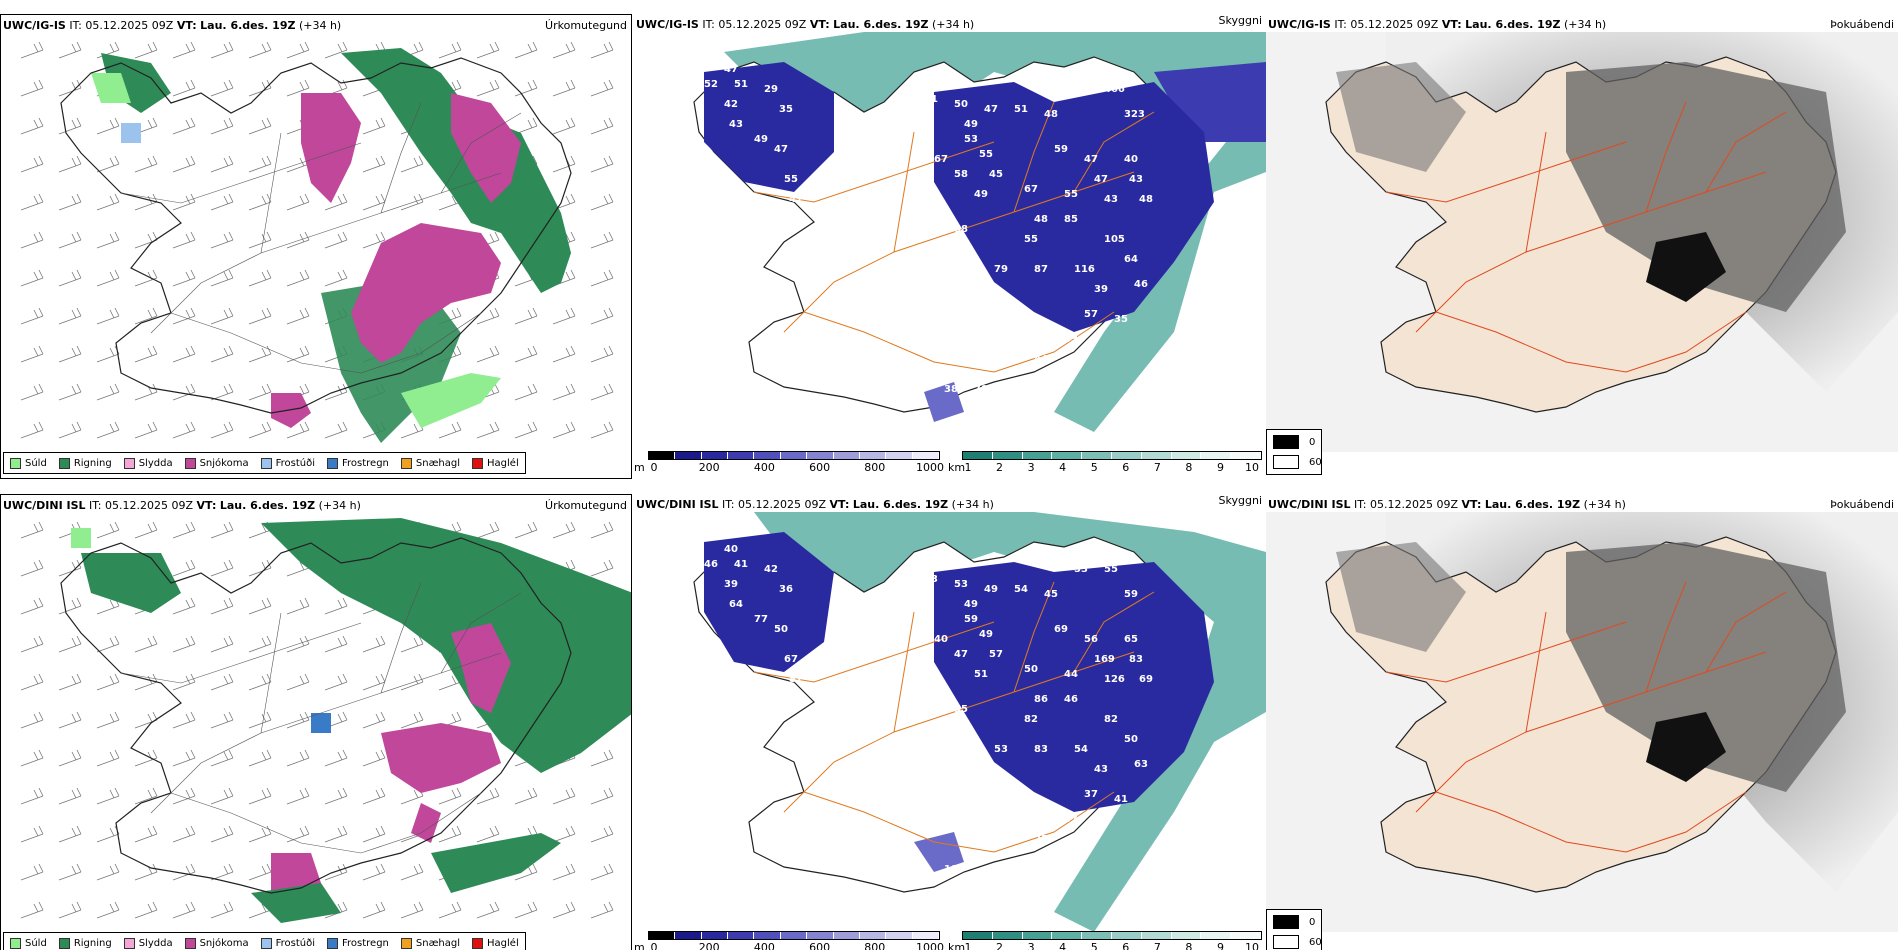 This screenshot has height=950, width=1900. I want to click on colorbar-unit: m, so click(639, 945).